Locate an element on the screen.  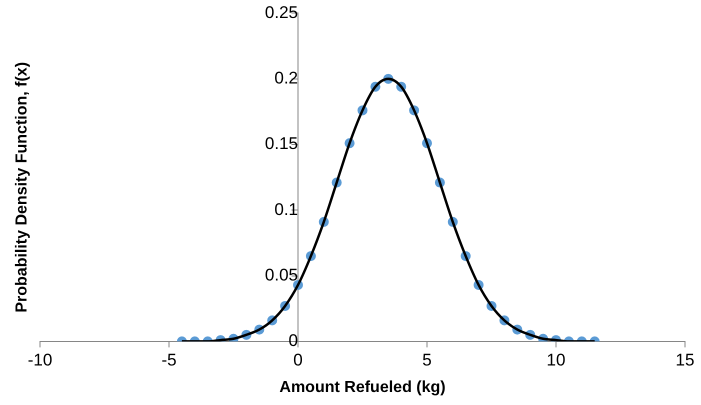
x-tick-label: 5 is located at coordinates (427, 360).